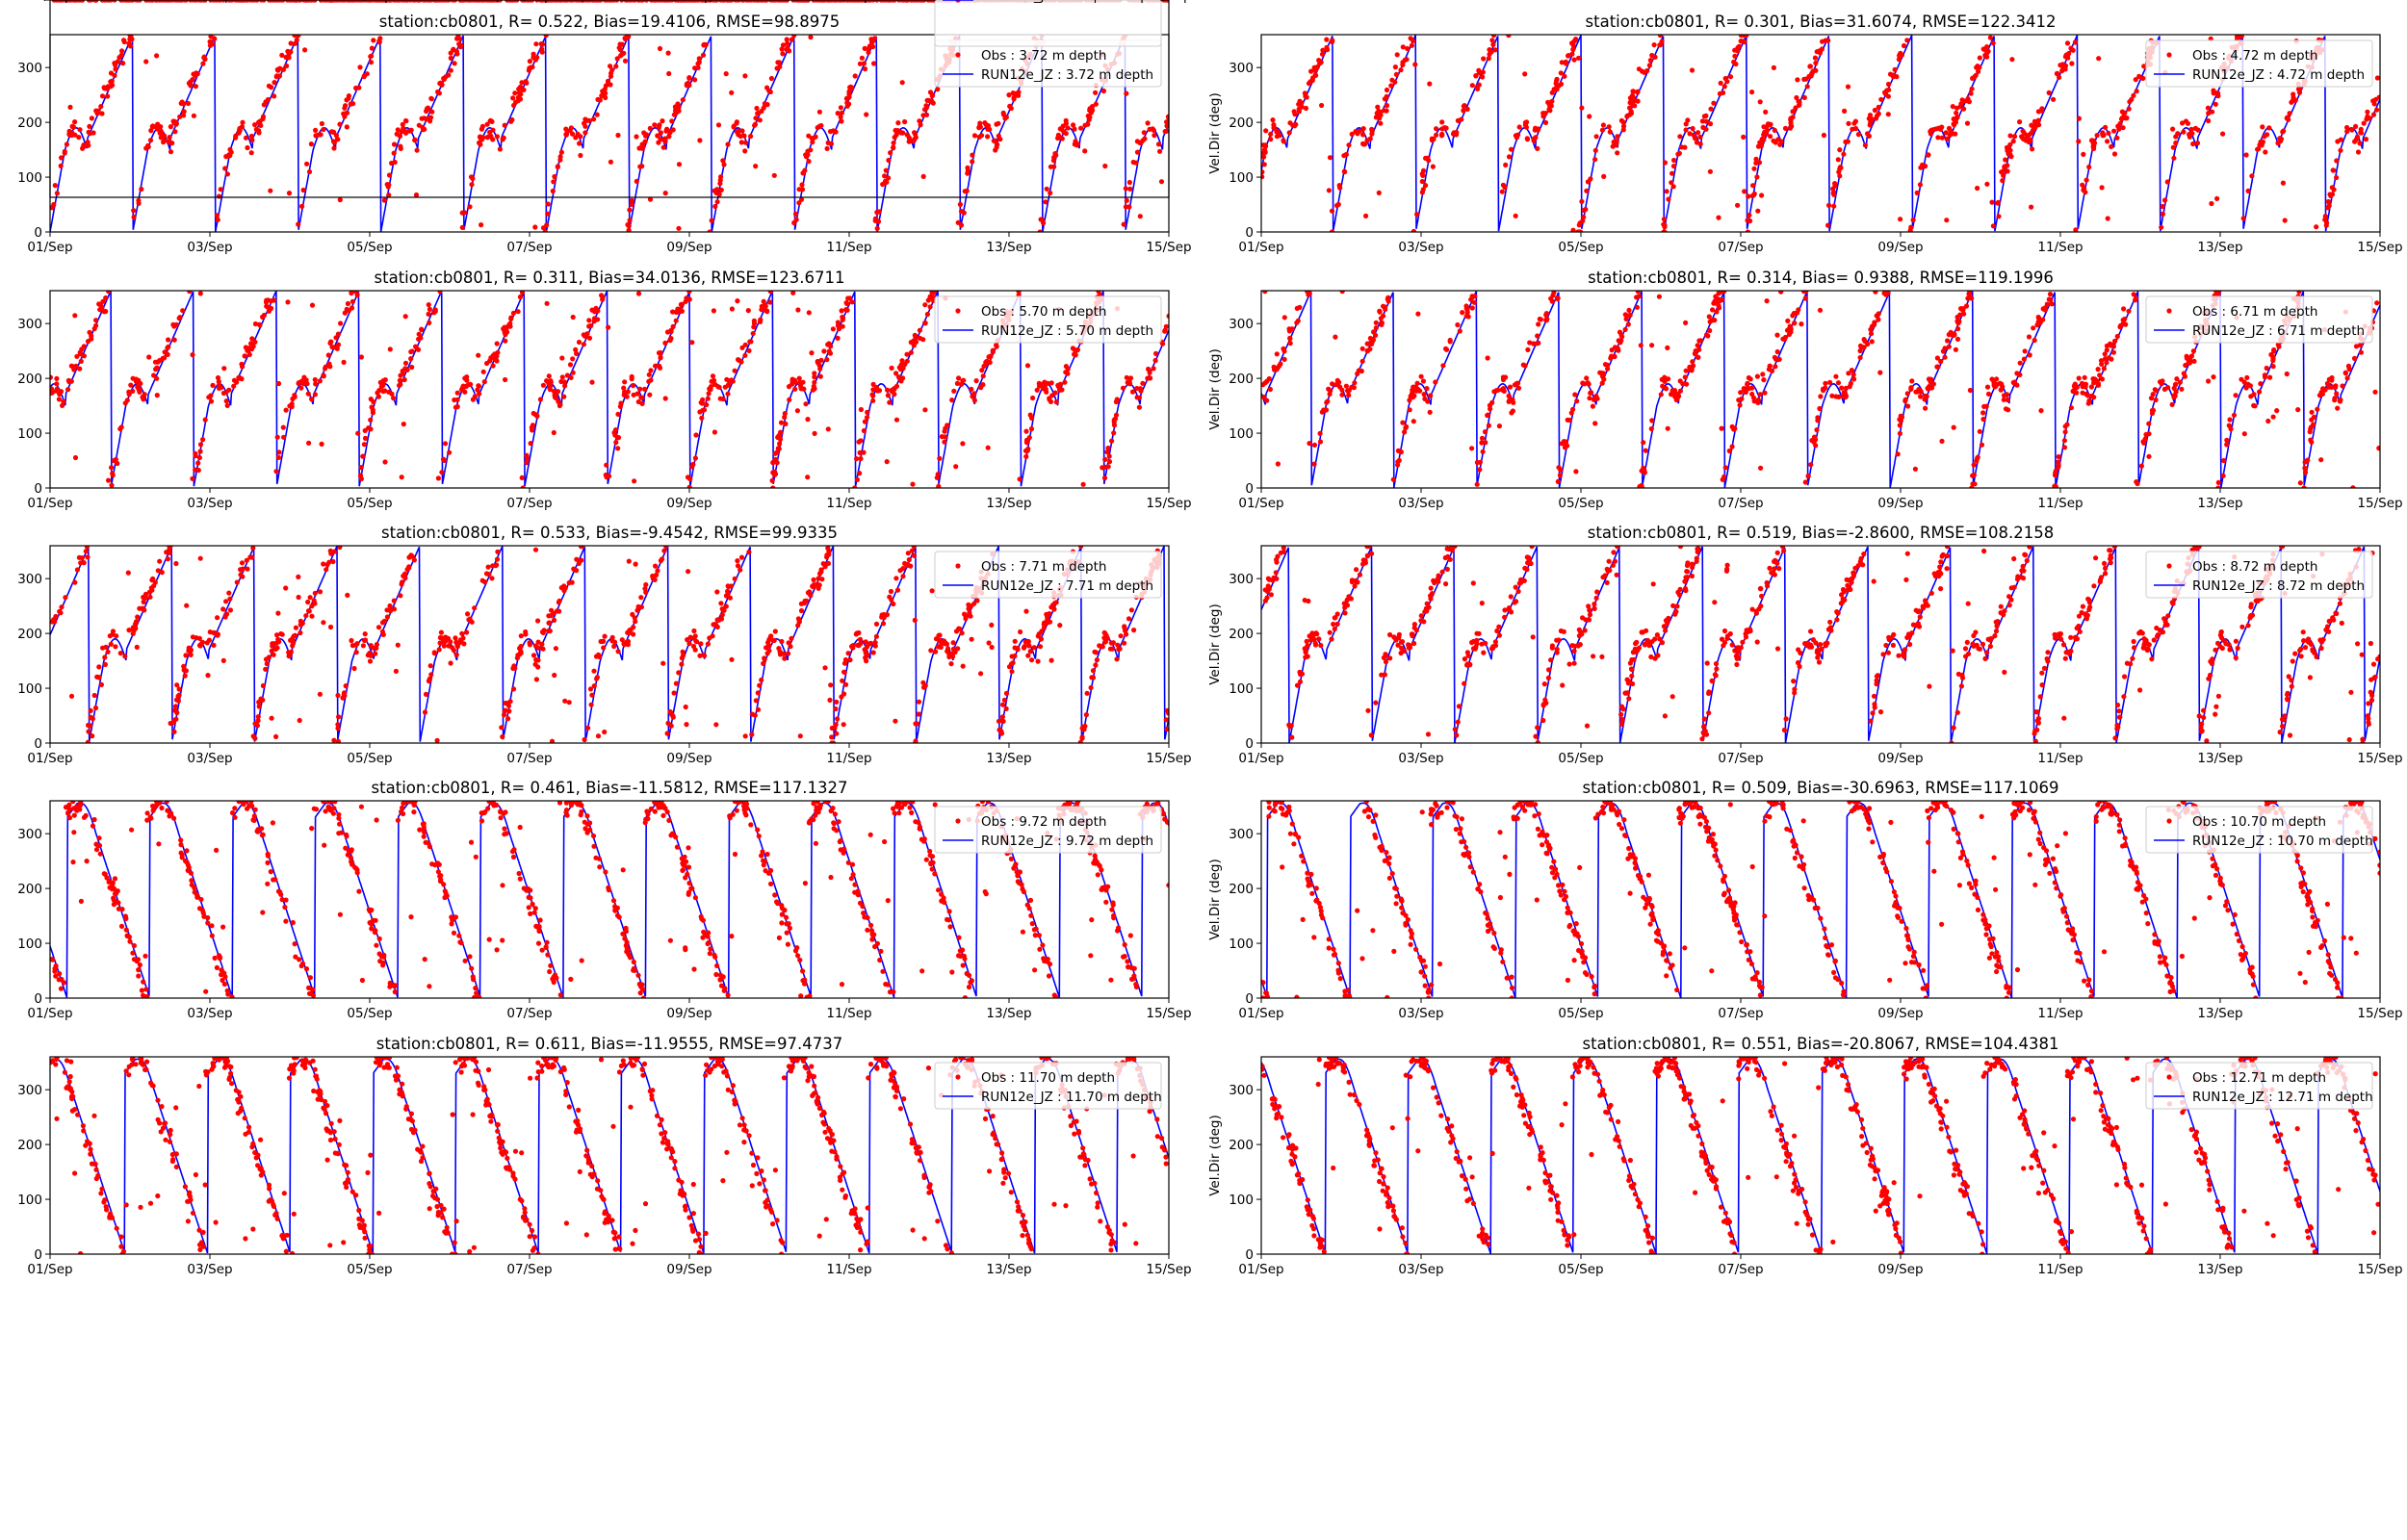 The height and width of the screenshot is (1540, 2407). Describe the element at coordinates (958, 55) in the screenshot. I see `legend-obs-marker` at that location.